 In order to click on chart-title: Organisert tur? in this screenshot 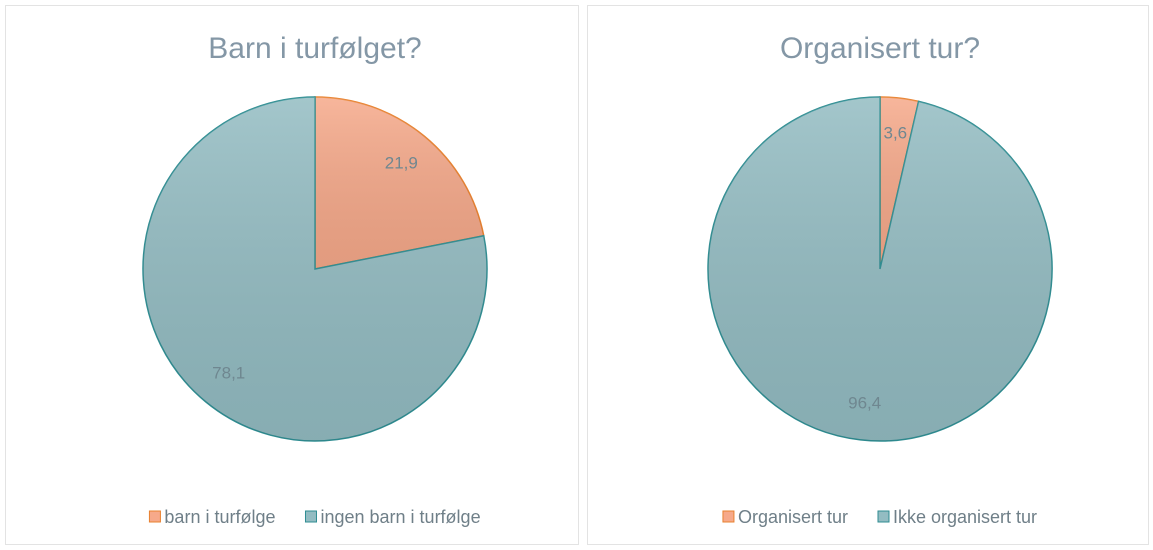, I will do `click(880, 48)`.